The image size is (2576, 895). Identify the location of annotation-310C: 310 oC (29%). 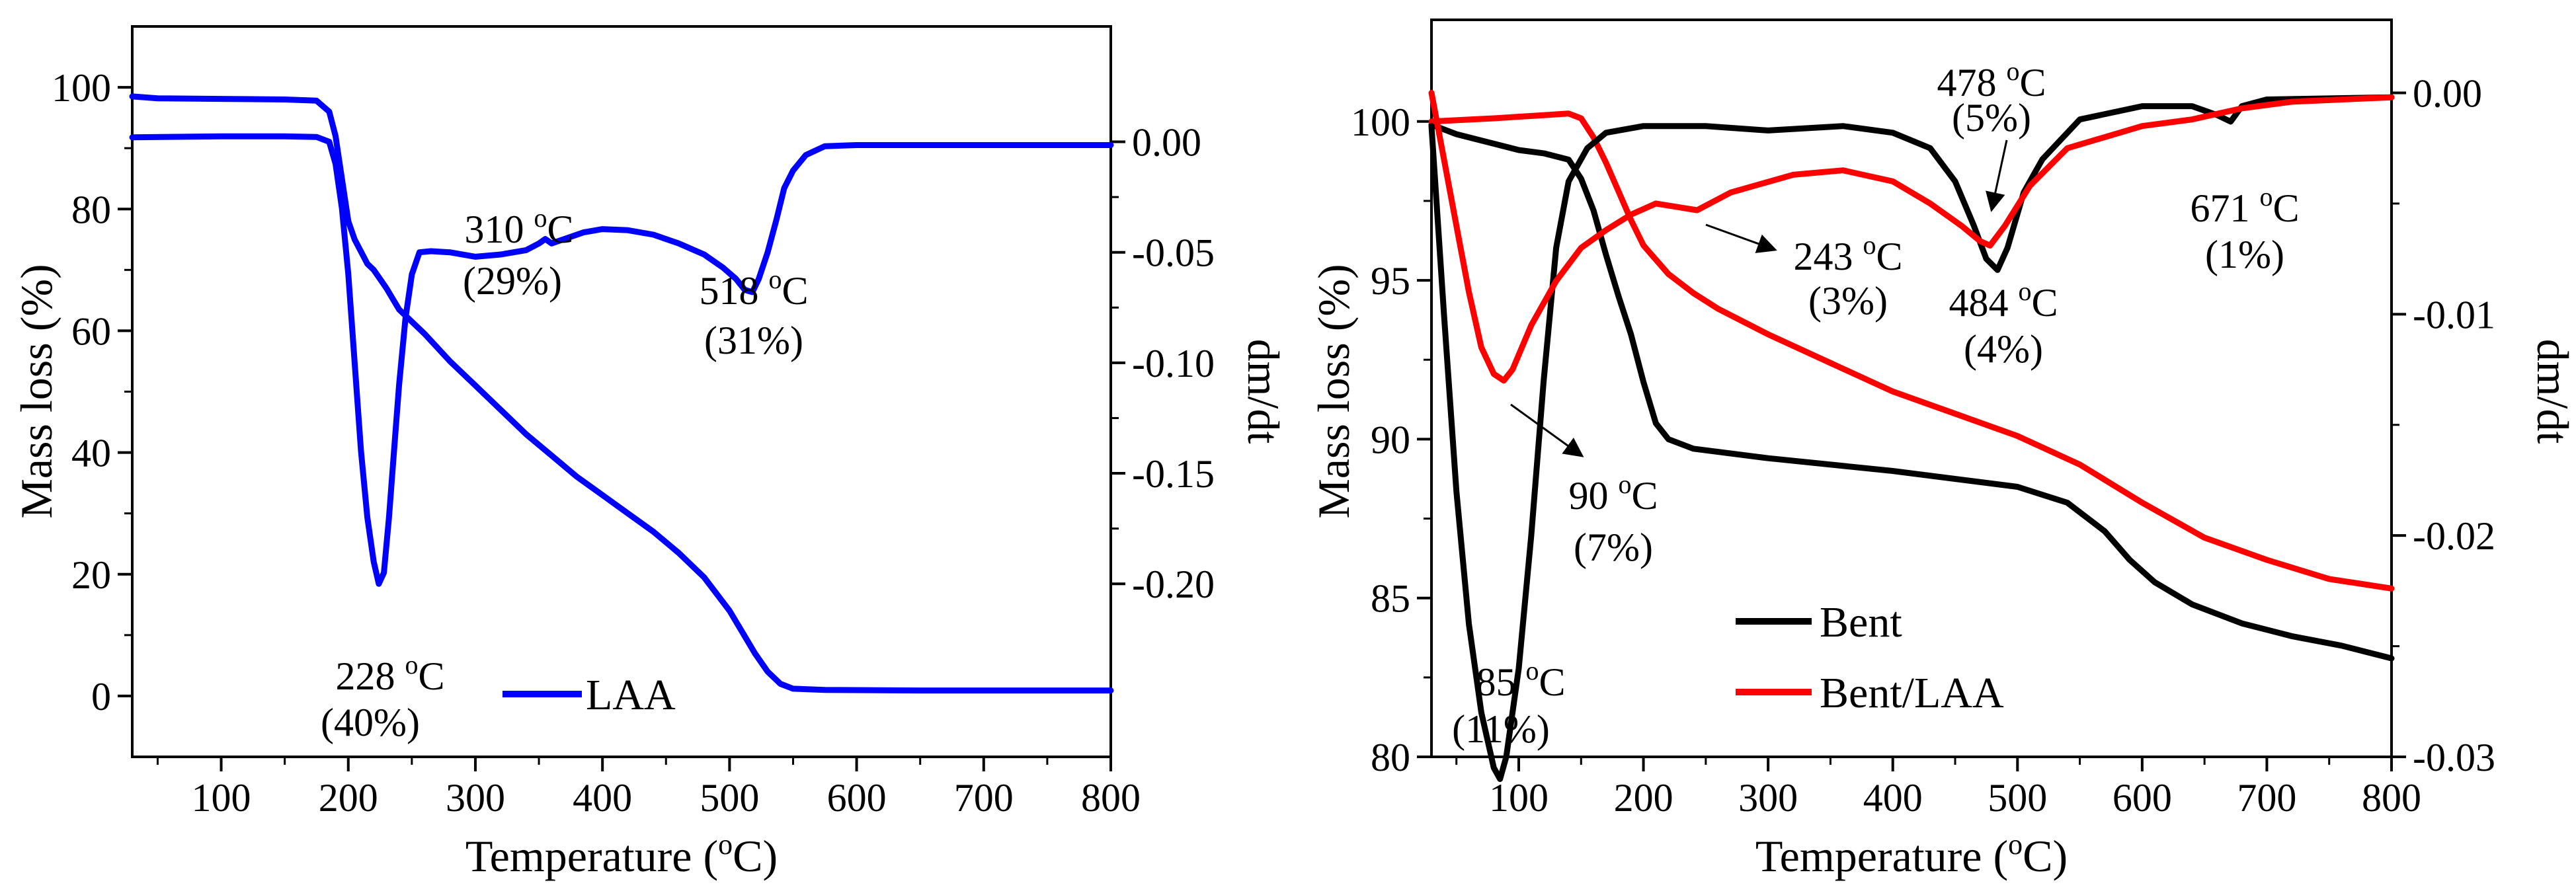
(518, 253).